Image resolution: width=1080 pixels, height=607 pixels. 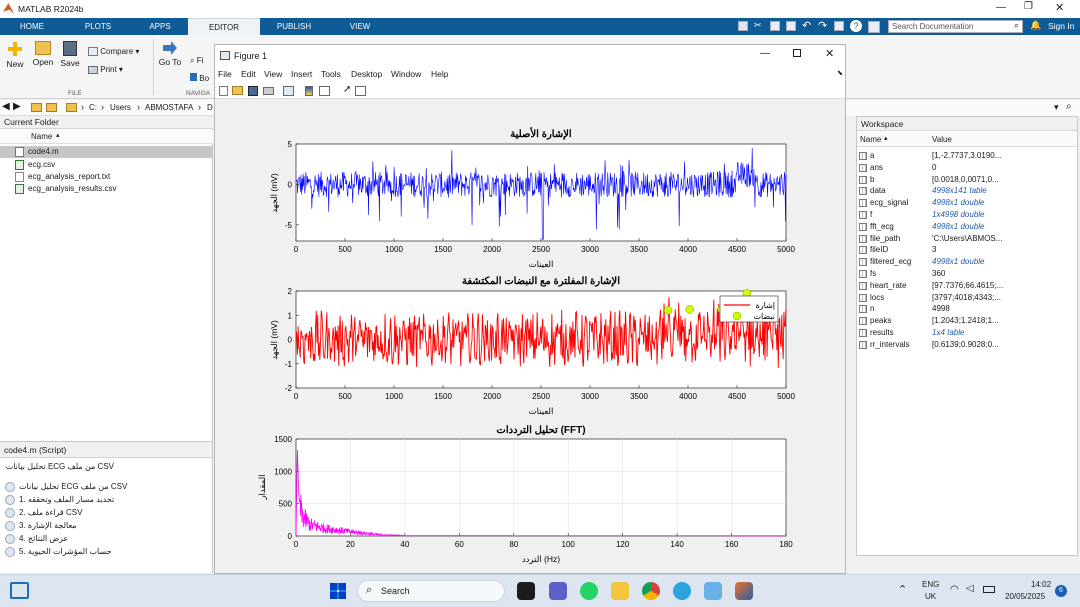 What do you see at coordinates (1036, 25) in the screenshot?
I see `notifications-icon: 🔔` at bounding box center [1036, 25].